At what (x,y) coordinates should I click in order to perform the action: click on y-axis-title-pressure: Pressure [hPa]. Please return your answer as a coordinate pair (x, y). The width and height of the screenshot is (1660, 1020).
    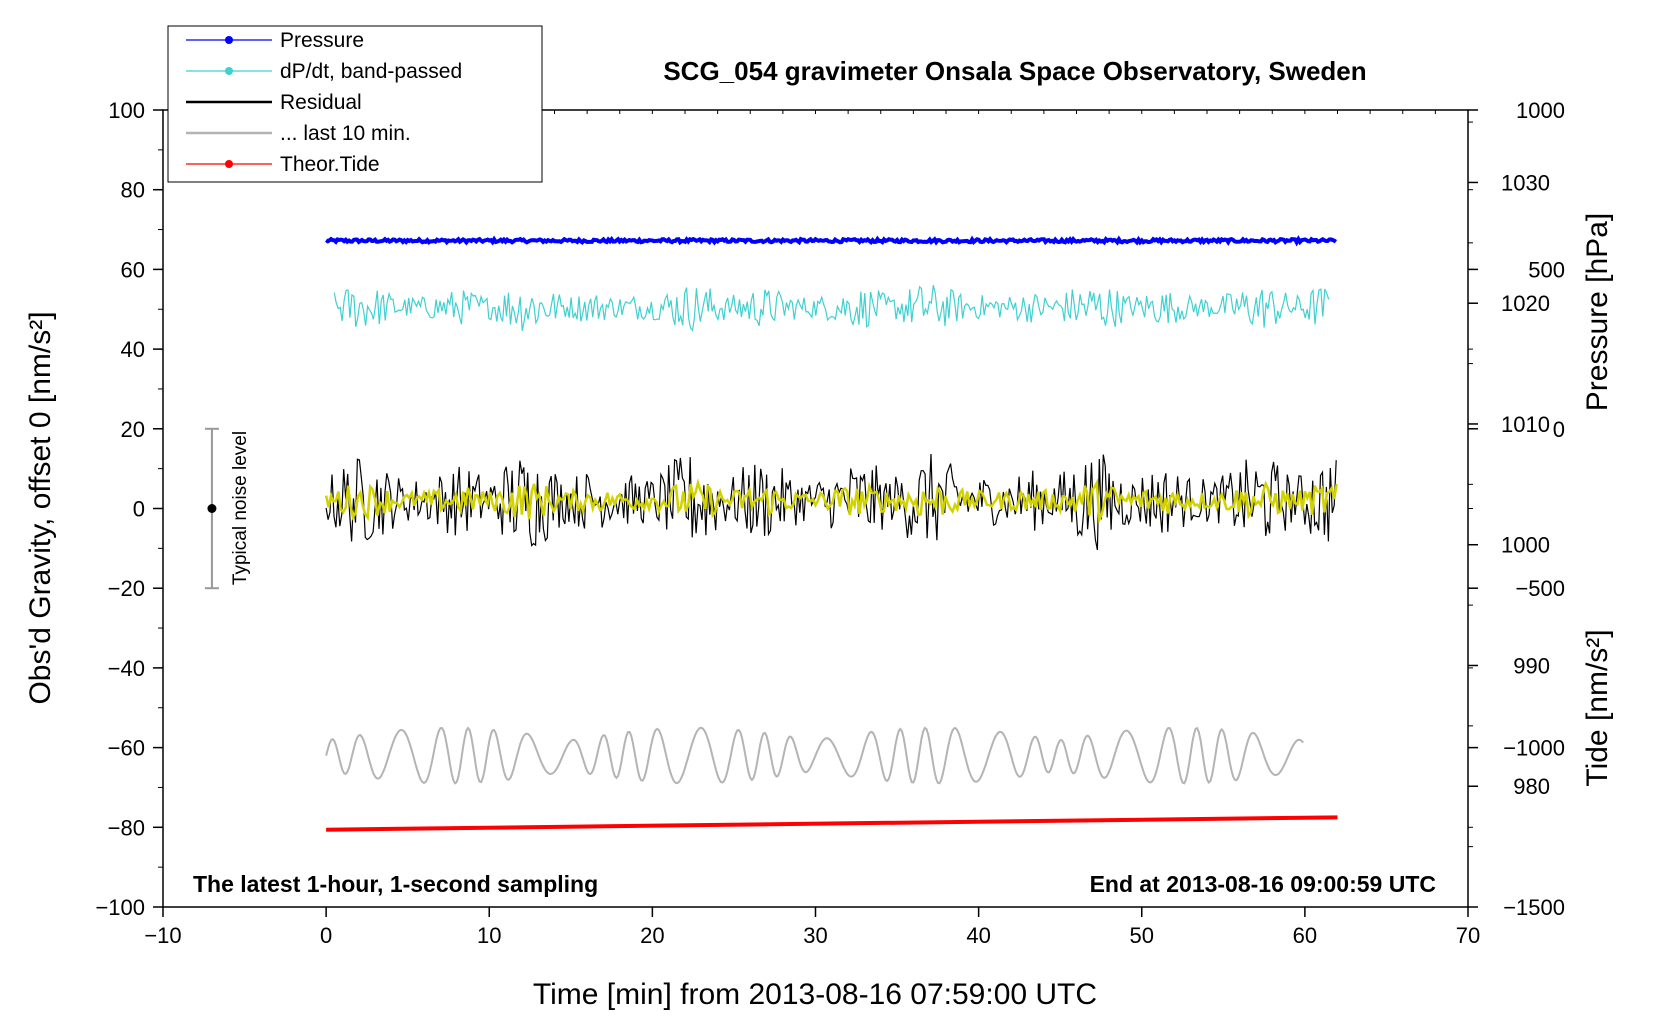
    Looking at the image, I should click on (1597, 312).